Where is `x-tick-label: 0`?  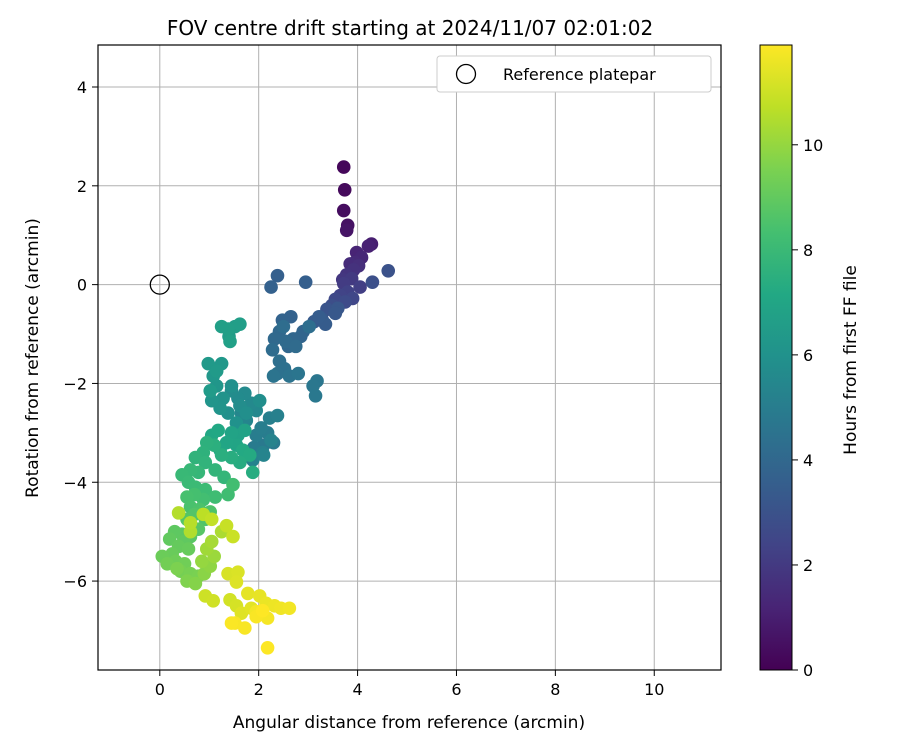
x-tick-label: 0 is located at coordinates (160, 689).